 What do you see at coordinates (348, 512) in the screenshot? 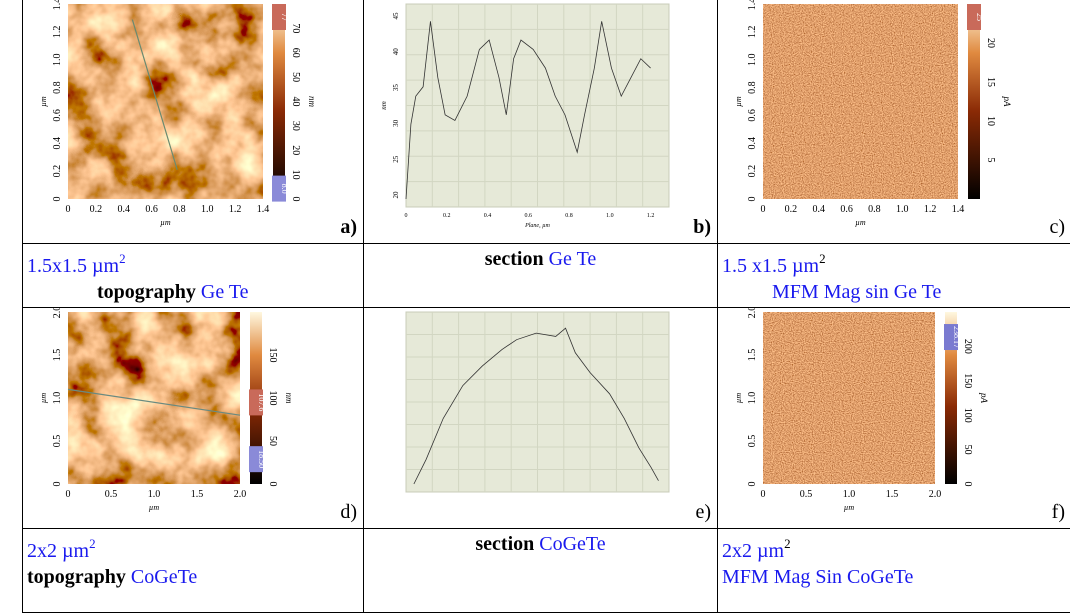
I see `panel-label: d)` at bounding box center [348, 512].